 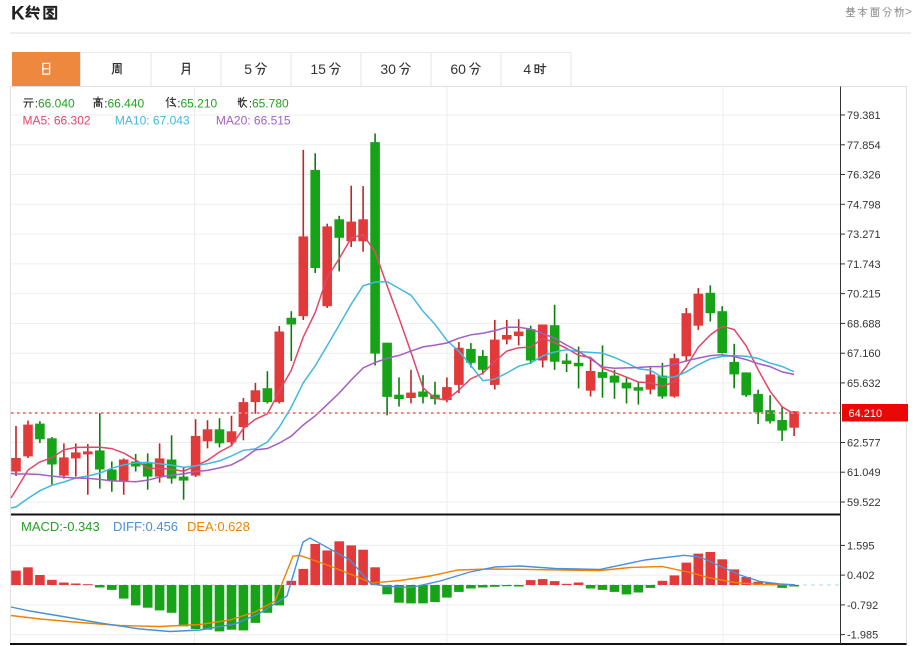 What do you see at coordinates (270, 104) in the screenshot?
I see `svg-text: 65.780` at bounding box center [270, 104].